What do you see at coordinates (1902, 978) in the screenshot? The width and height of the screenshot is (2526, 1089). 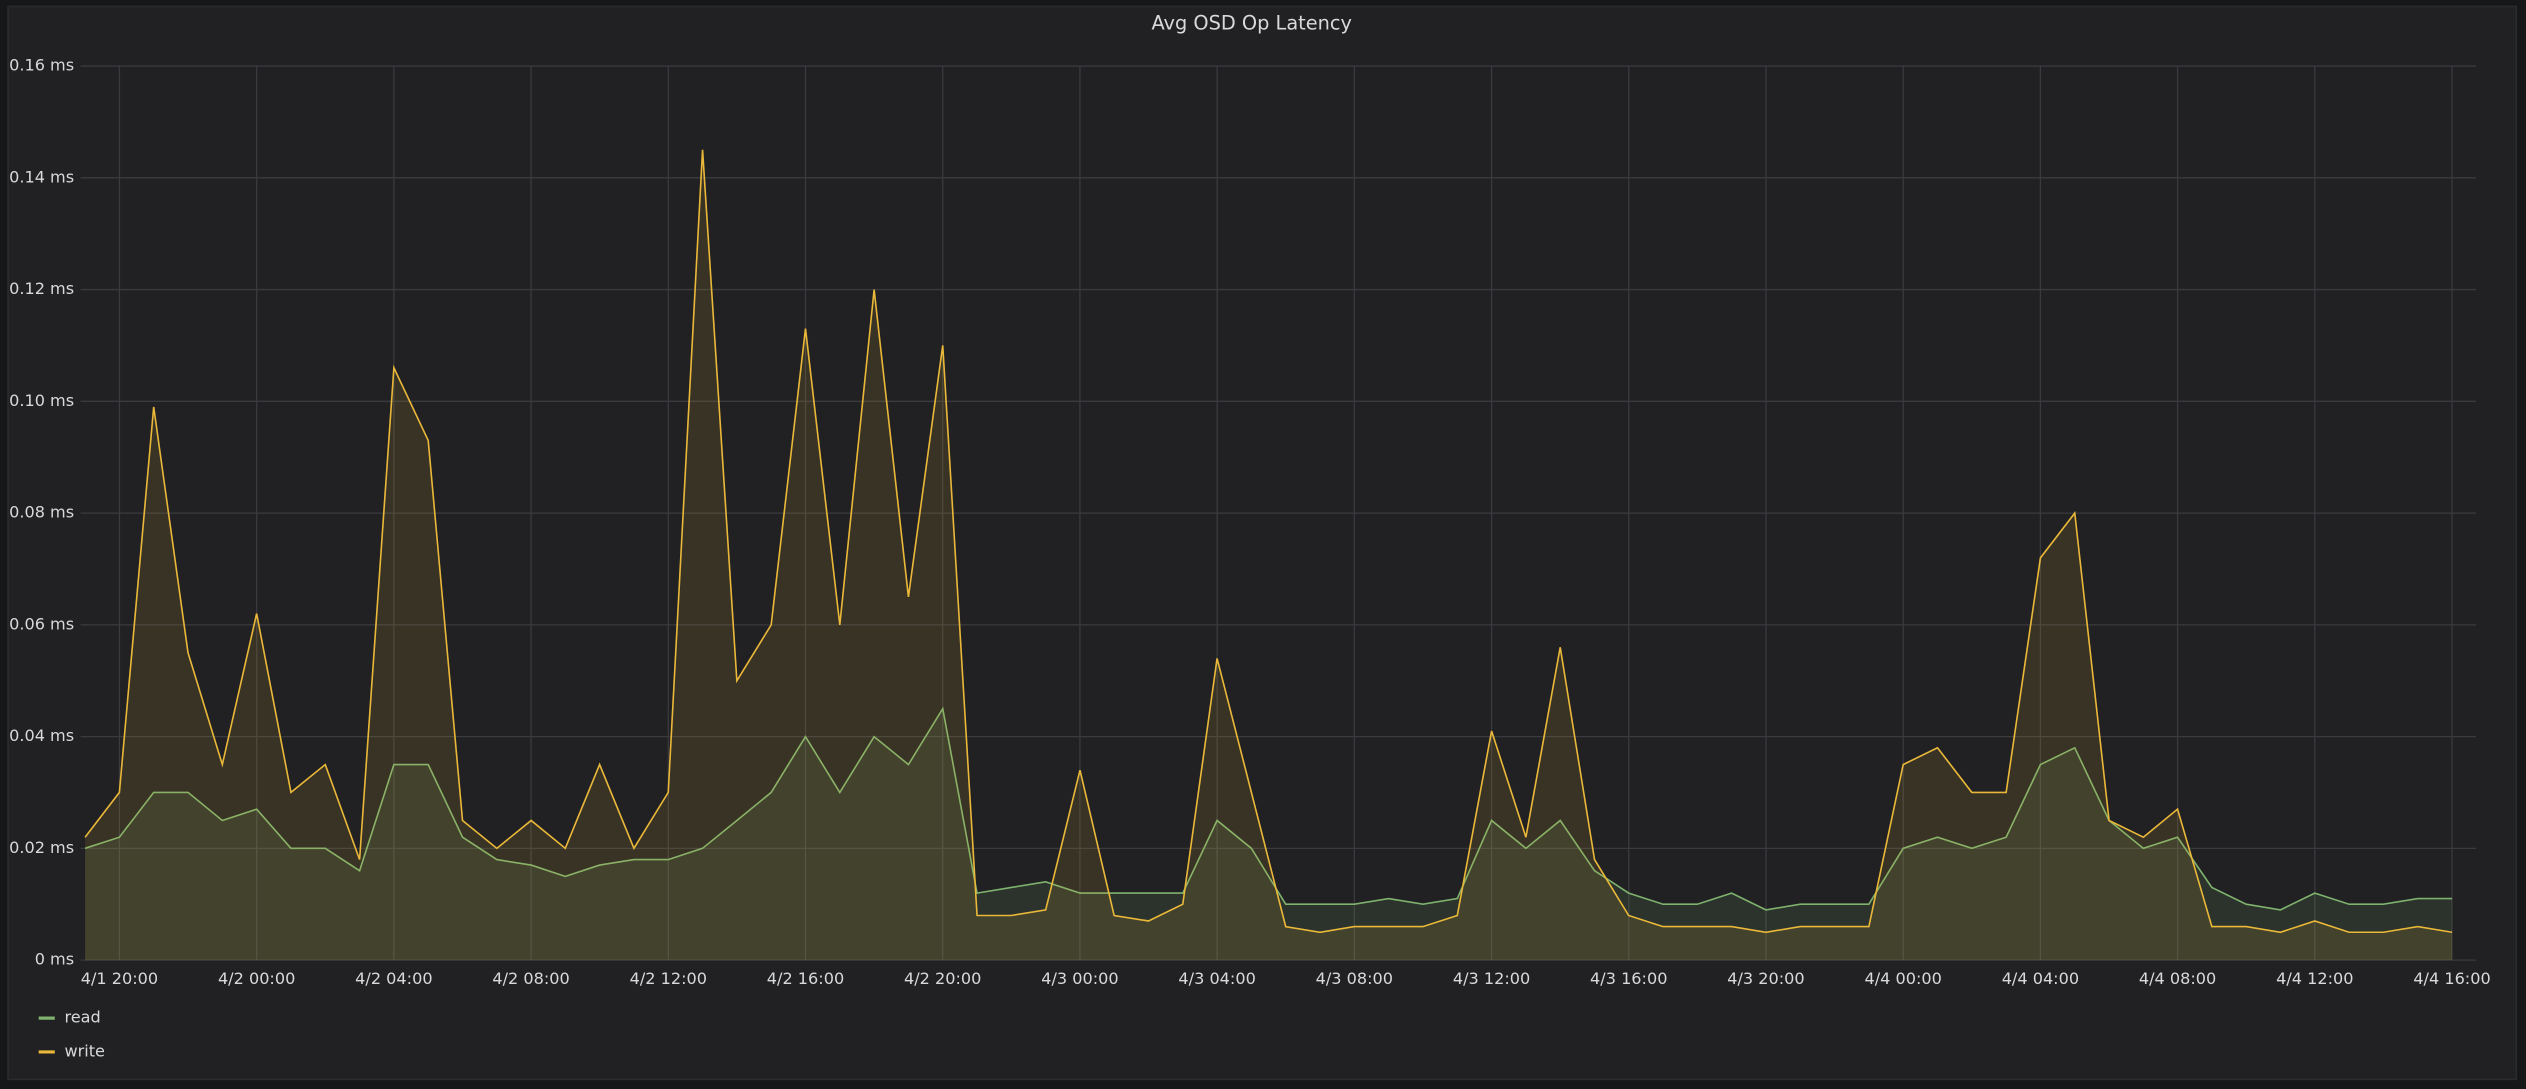 I see `x-tick-label: 4/4 00:00` at bounding box center [1902, 978].